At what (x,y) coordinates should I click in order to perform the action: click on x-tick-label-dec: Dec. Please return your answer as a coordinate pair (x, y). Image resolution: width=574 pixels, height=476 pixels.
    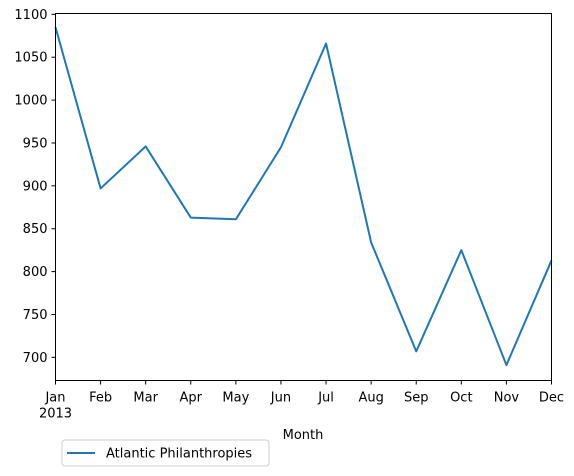
    Looking at the image, I should click on (551, 398).